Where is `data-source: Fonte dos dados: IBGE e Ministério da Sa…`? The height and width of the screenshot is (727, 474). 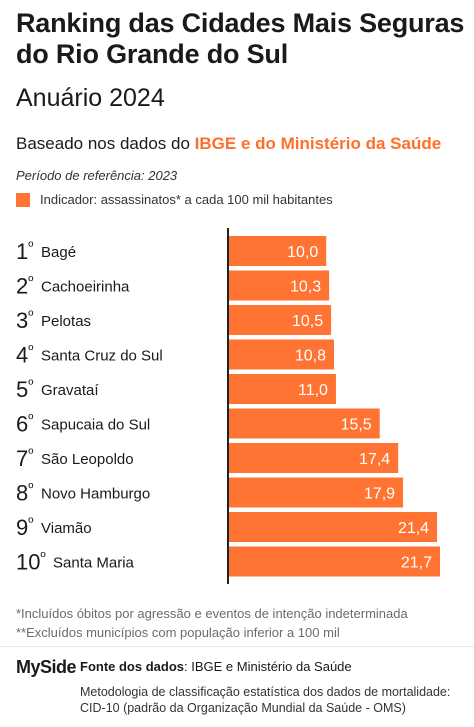
data-source: Fonte dos dados: IBGE e Ministério da Sa… is located at coordinates (216, 666).